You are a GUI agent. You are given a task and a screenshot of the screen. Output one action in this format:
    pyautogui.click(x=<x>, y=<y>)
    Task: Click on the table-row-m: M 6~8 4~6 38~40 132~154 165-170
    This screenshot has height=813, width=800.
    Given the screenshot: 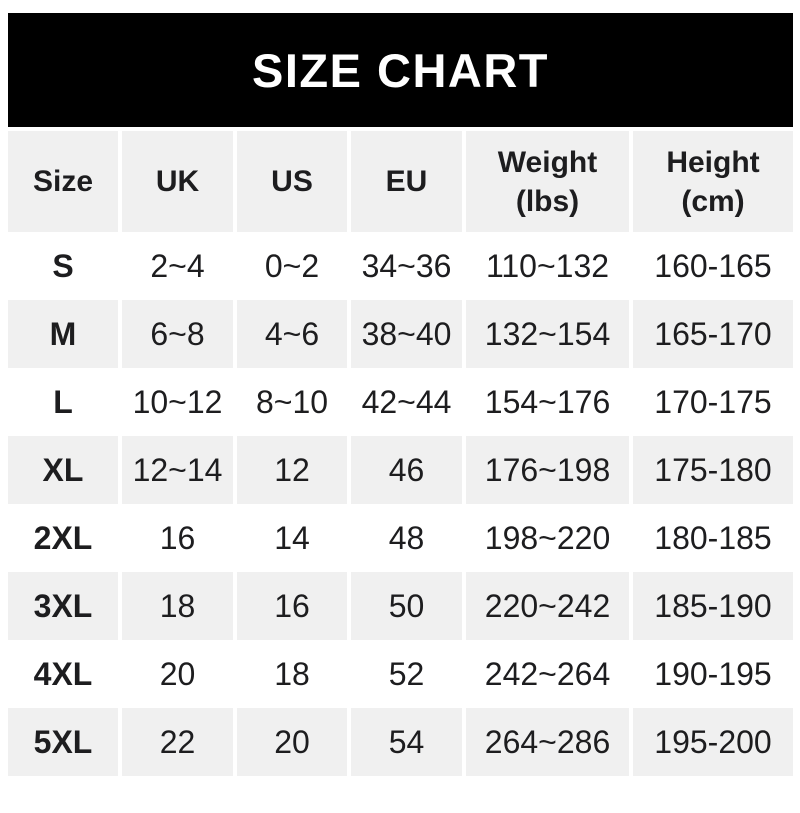 What is the action you would take?
    pyautogui.click(x=400, y=334)
    